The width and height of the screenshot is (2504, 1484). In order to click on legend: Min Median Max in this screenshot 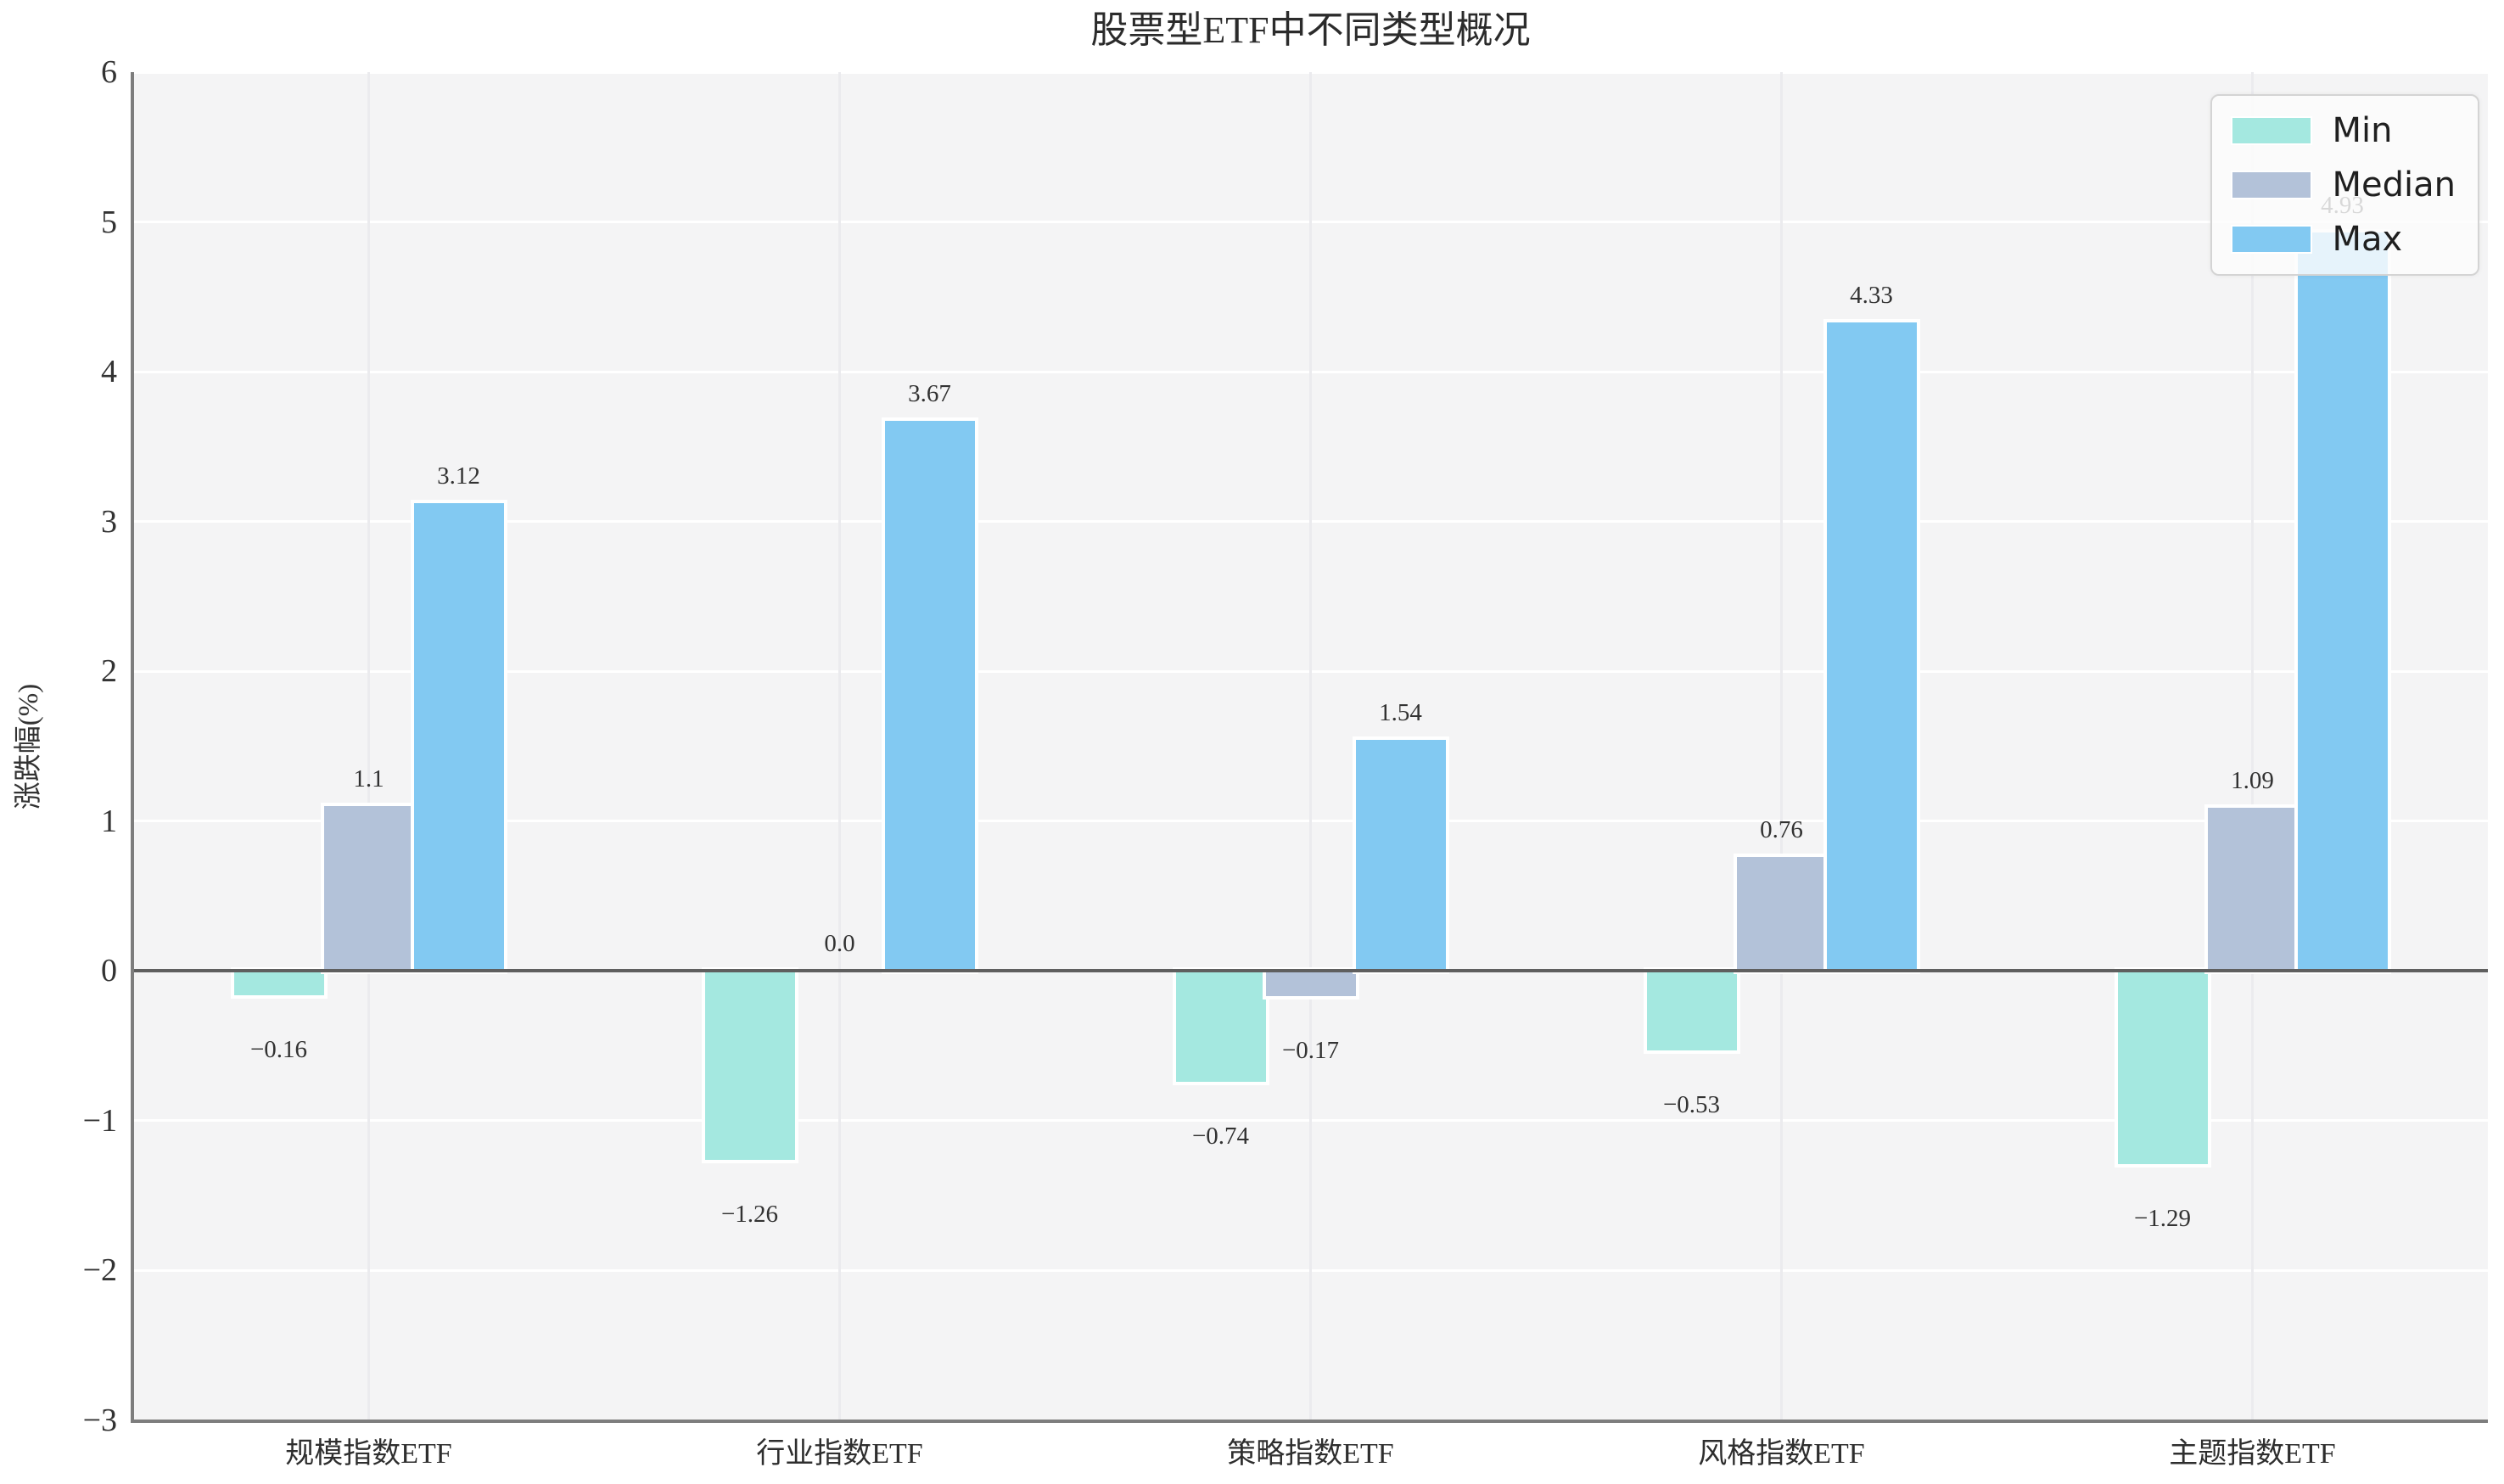, I will do `click(2344, 185)`.